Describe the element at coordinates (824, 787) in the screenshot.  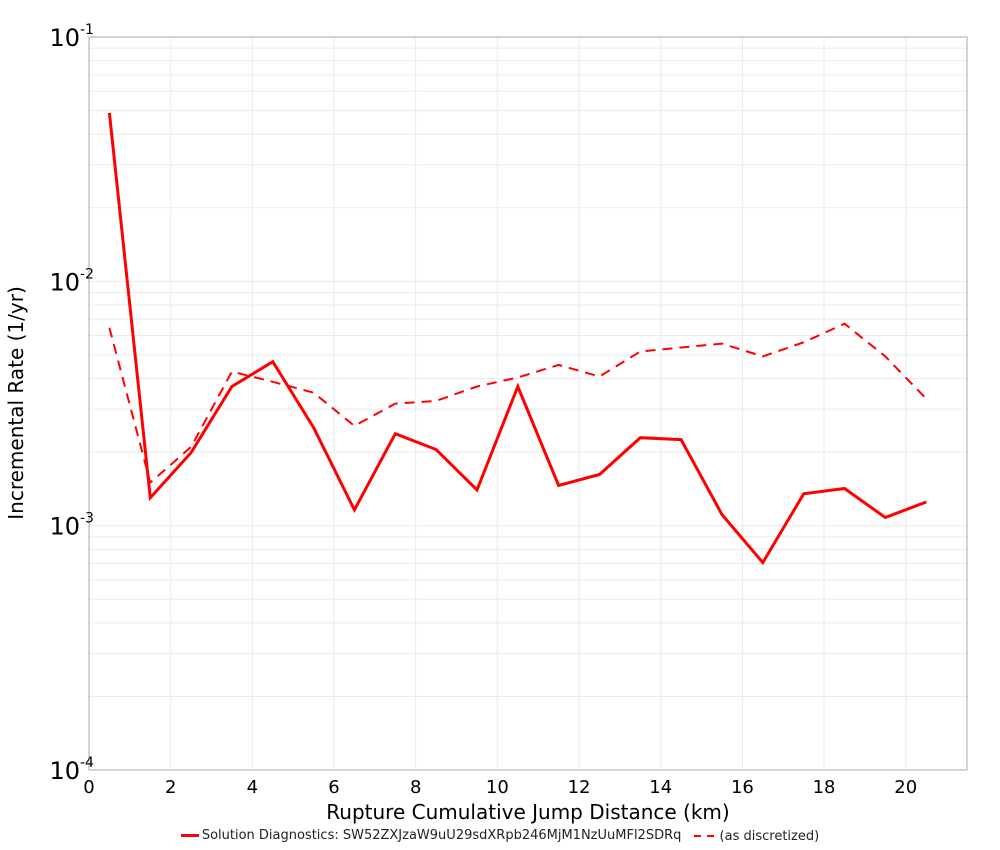
I see `x-tick-label: 18` at that location.